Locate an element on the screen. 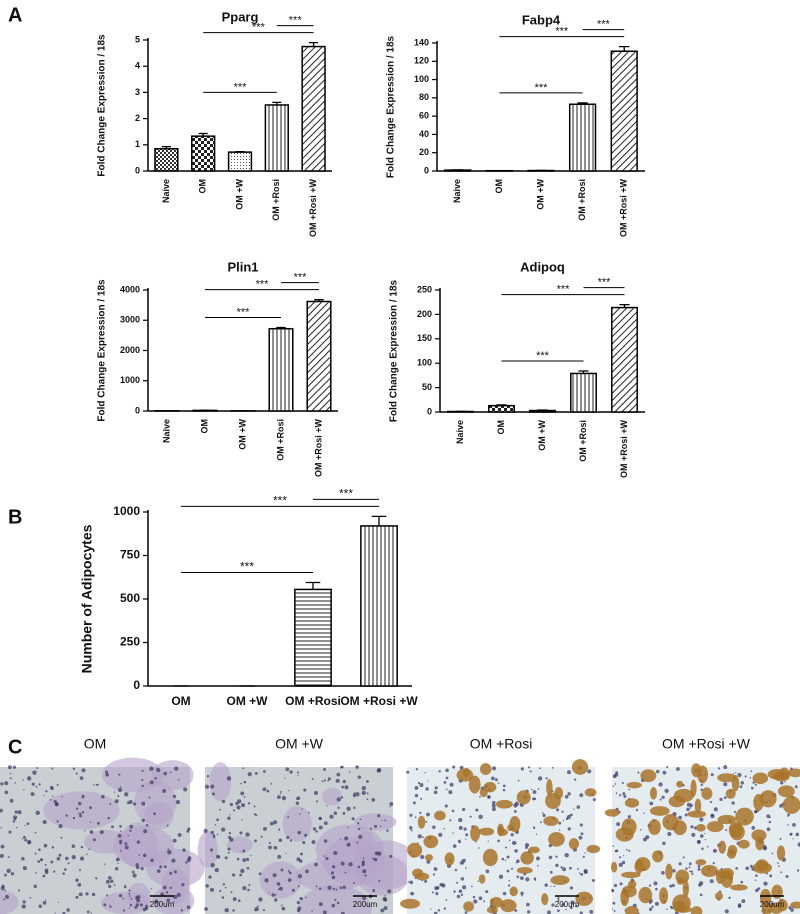 Image resolution: width=800 pixels, height=914 pixels. y-tick-label: 500 is located at coordinates (130, 598).